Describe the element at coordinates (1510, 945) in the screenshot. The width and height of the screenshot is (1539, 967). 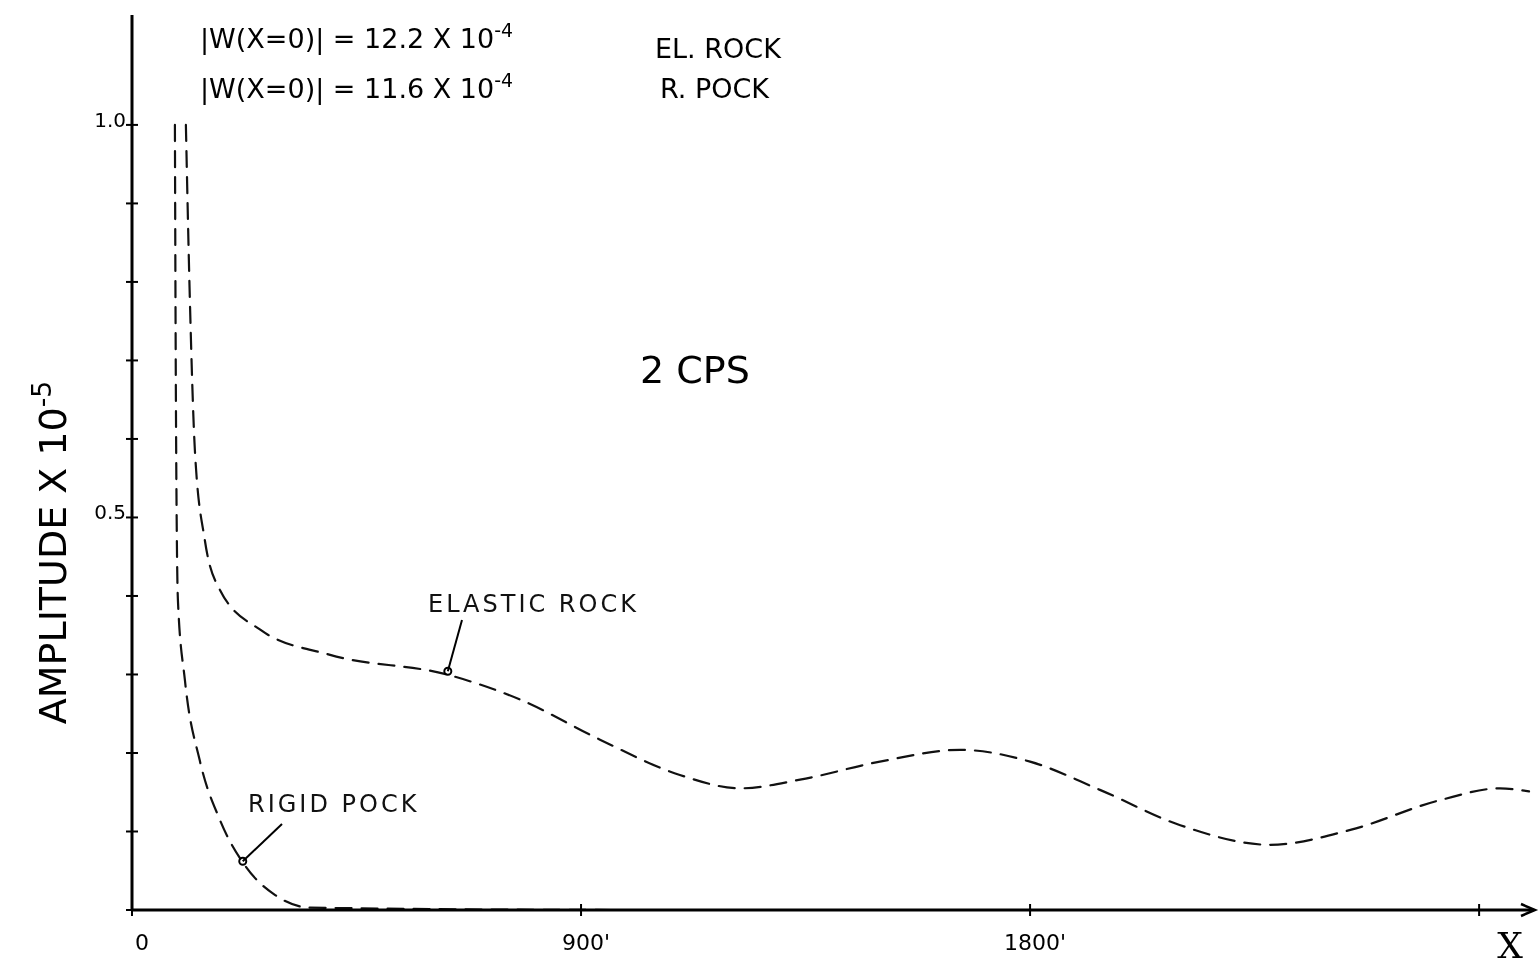
I see `x-axis-title: X` at that location.